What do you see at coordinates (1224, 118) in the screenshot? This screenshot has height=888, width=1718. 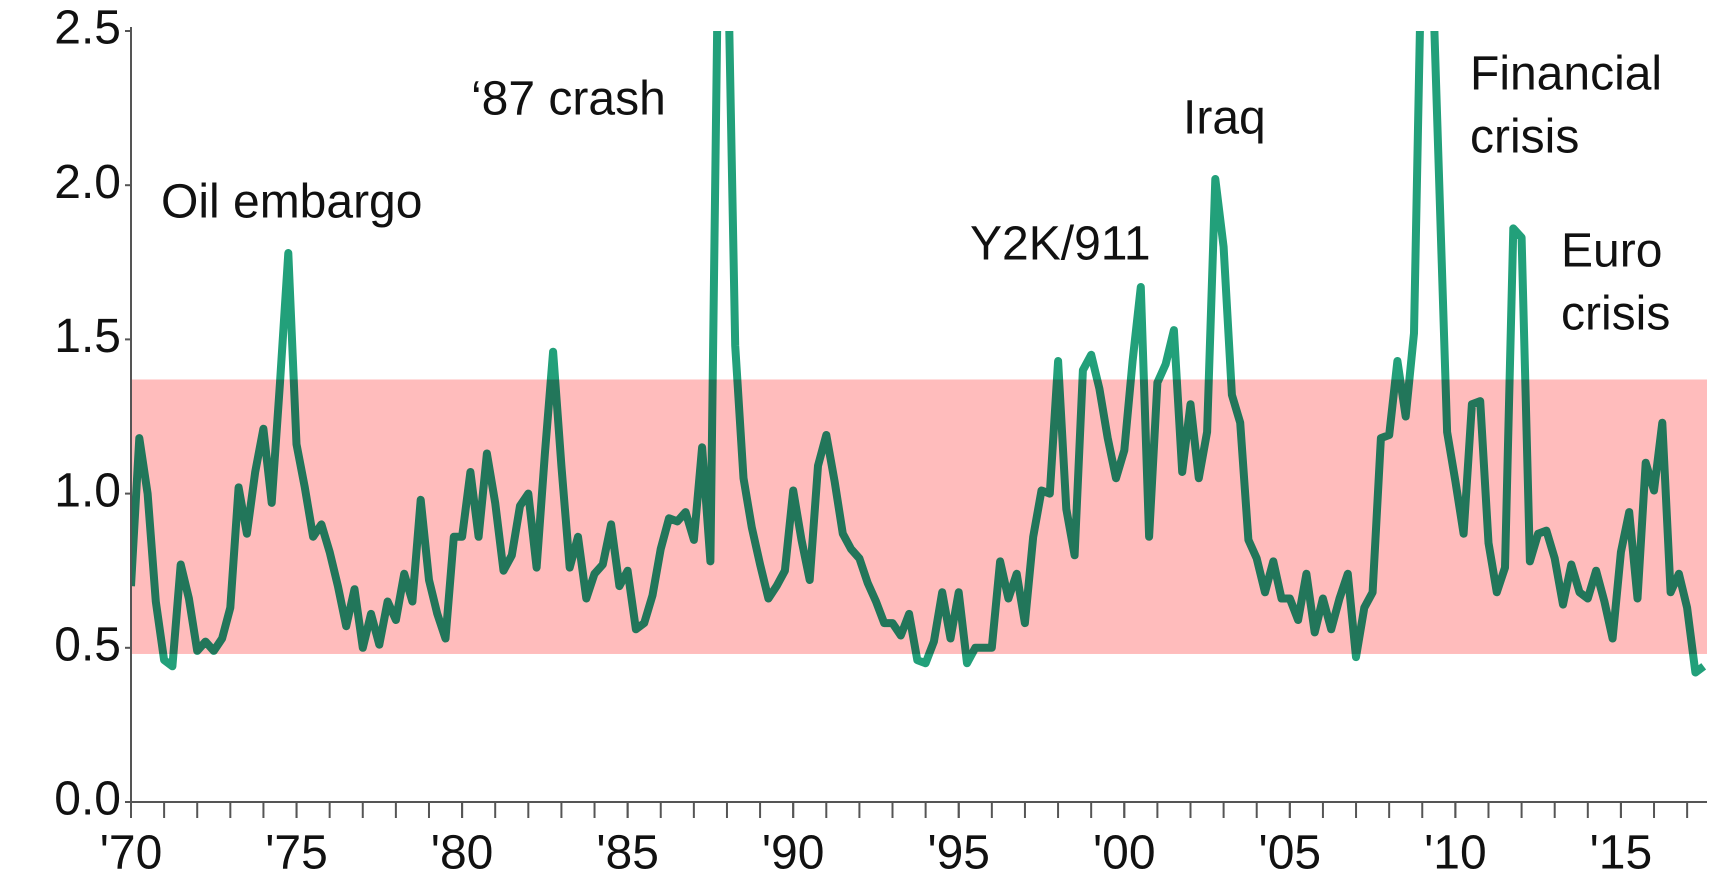 I see `annotation: Iraq` at bounding box center [1224, 118].